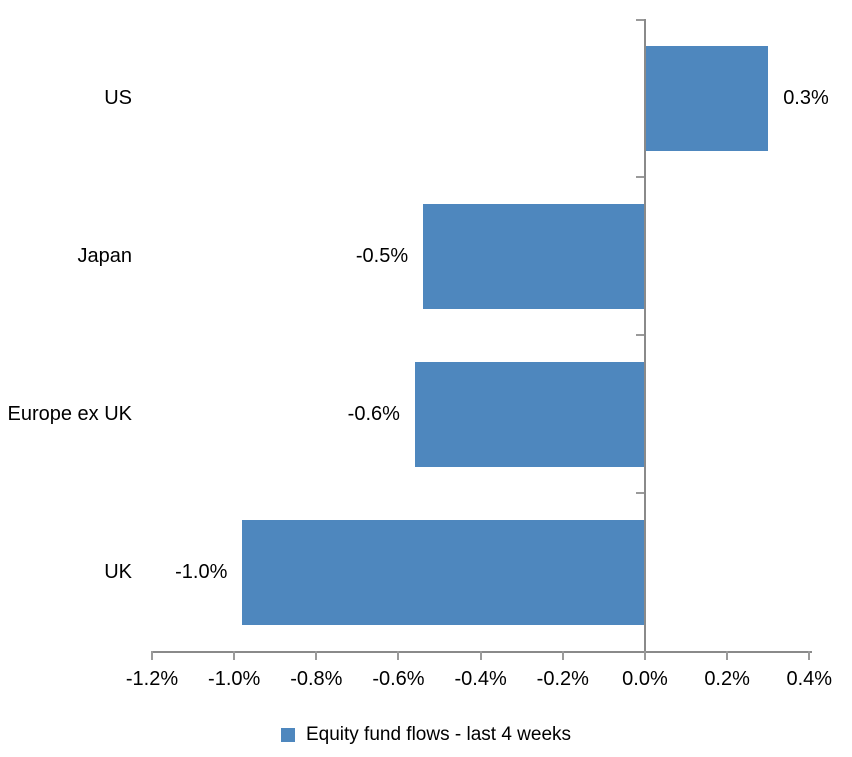  What do you see at coordinates (480, 679) in the screenshot?
I see `x-tick-label: -0.4%` at bounding box center [480, 679].